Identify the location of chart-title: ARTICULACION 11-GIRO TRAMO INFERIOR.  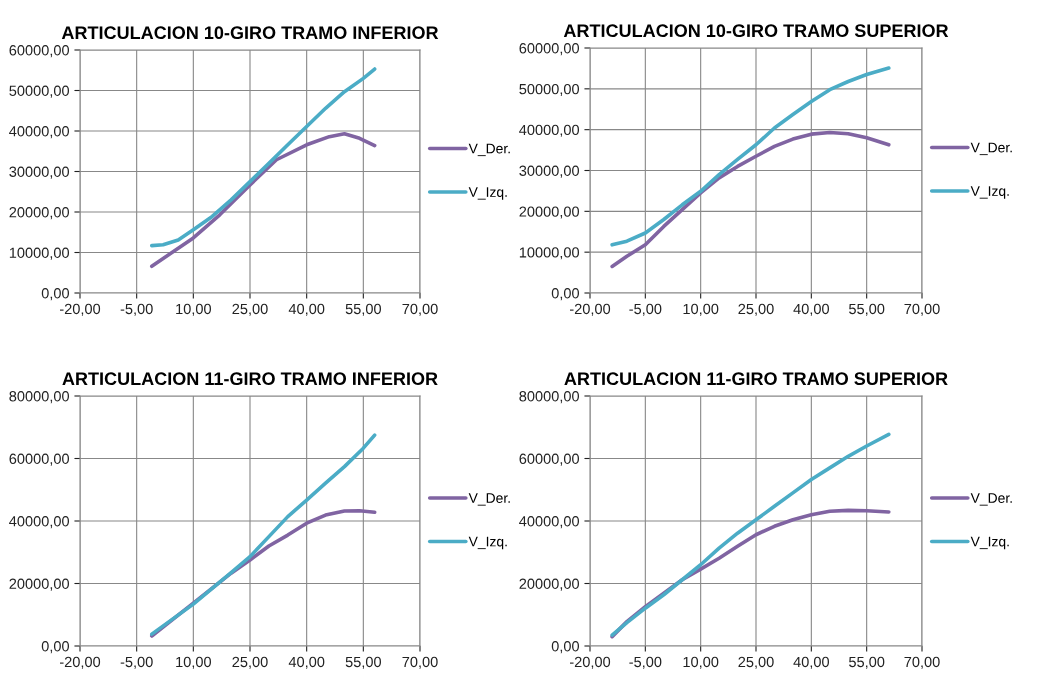
(250, 379).